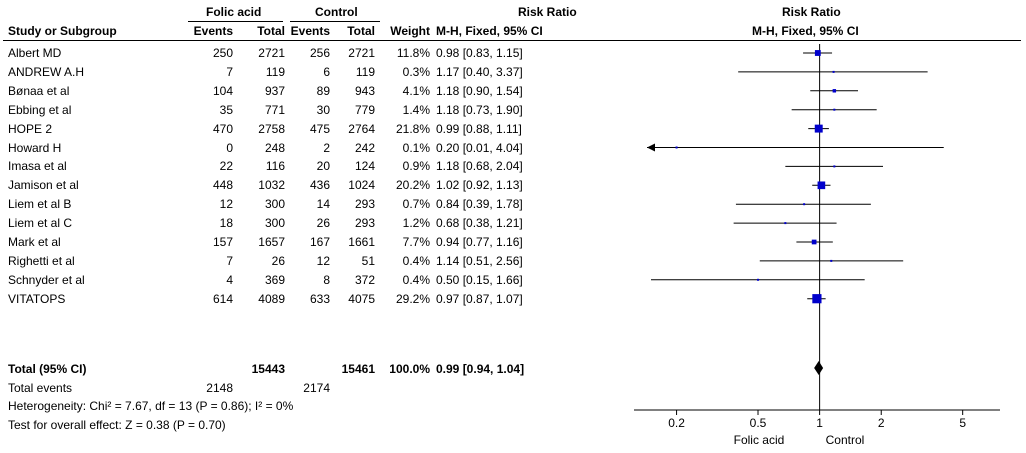  Describe the element at coordinates (222, 298) in the screenshot. I see `table-cell-exp-events: 614` at that location.